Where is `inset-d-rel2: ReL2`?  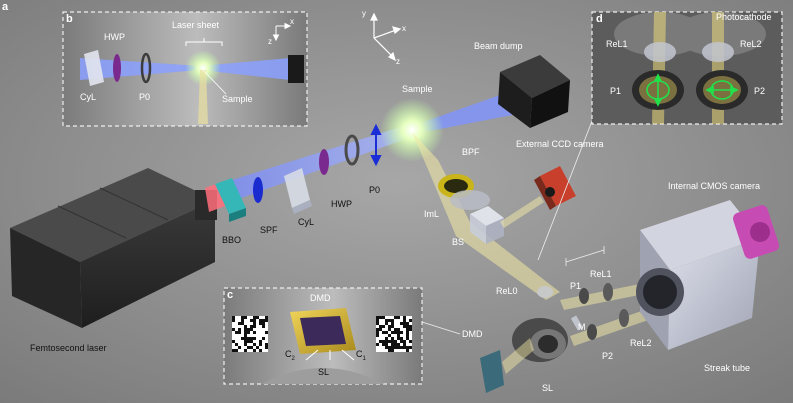
inset-d-rel2: ReL2 is located at coordinates (751, 44).